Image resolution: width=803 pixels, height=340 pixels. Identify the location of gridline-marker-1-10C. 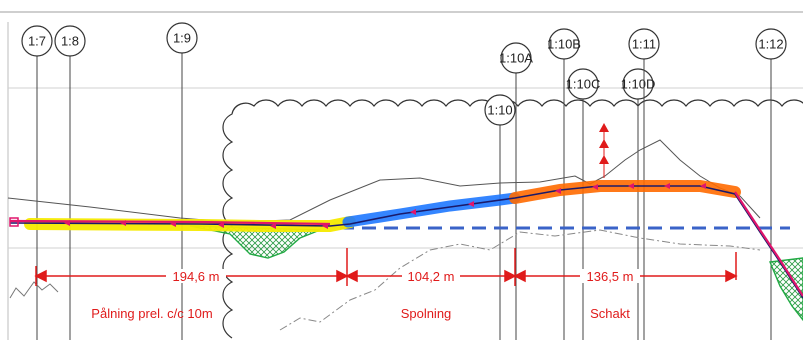
(583, 84).